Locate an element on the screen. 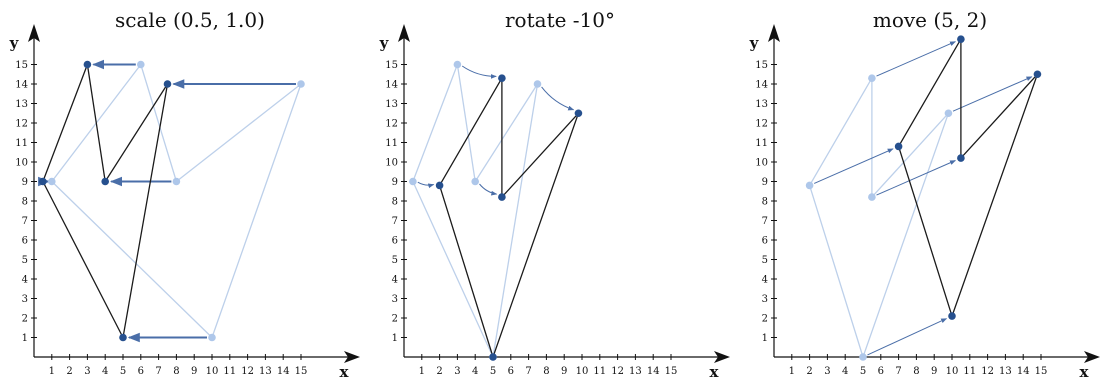 The width and height of the screenshot is (1110, 381). x-tick-label: 1 is located at coordinates (792, 371).